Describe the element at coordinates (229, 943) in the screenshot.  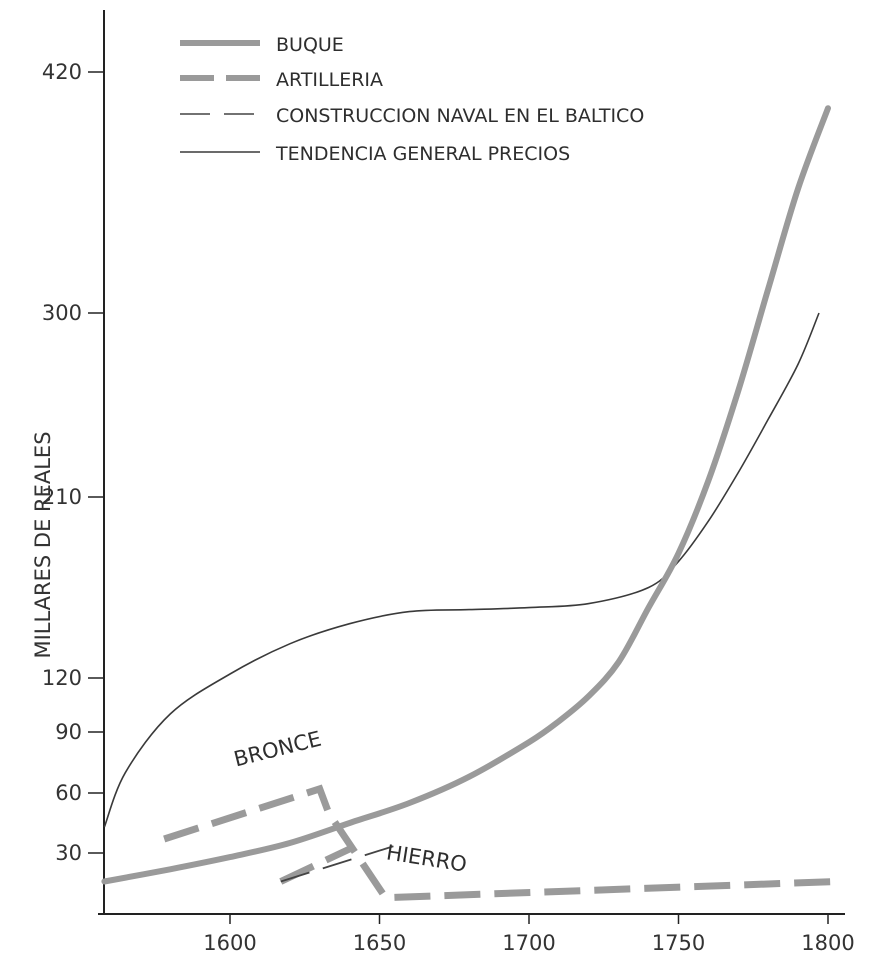
I see `x-tick-label: 1600` at that location.